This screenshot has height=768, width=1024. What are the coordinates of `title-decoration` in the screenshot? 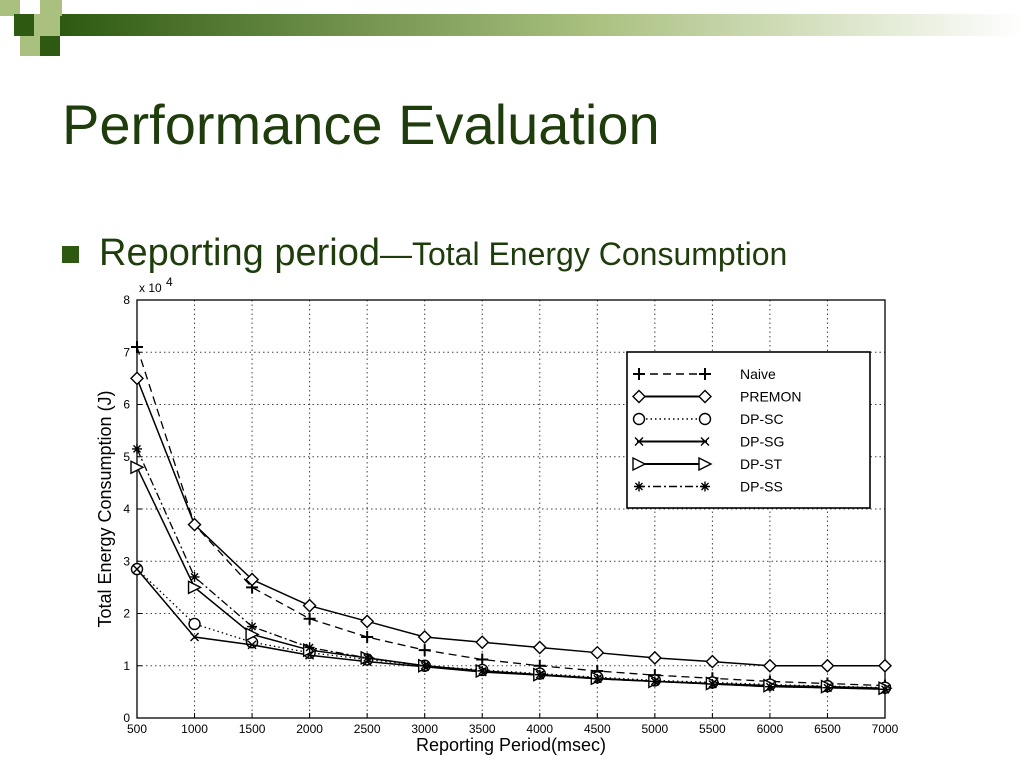 It's located at (512, 28).